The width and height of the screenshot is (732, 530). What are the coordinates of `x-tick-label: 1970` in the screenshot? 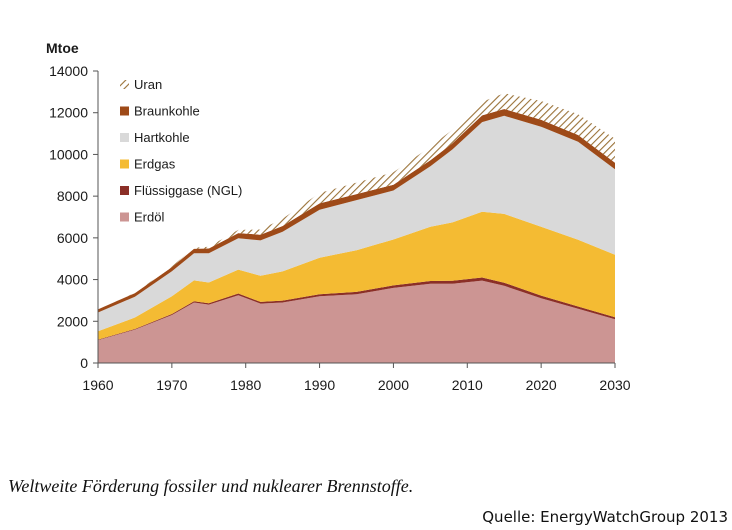 It's located at (171, 385).